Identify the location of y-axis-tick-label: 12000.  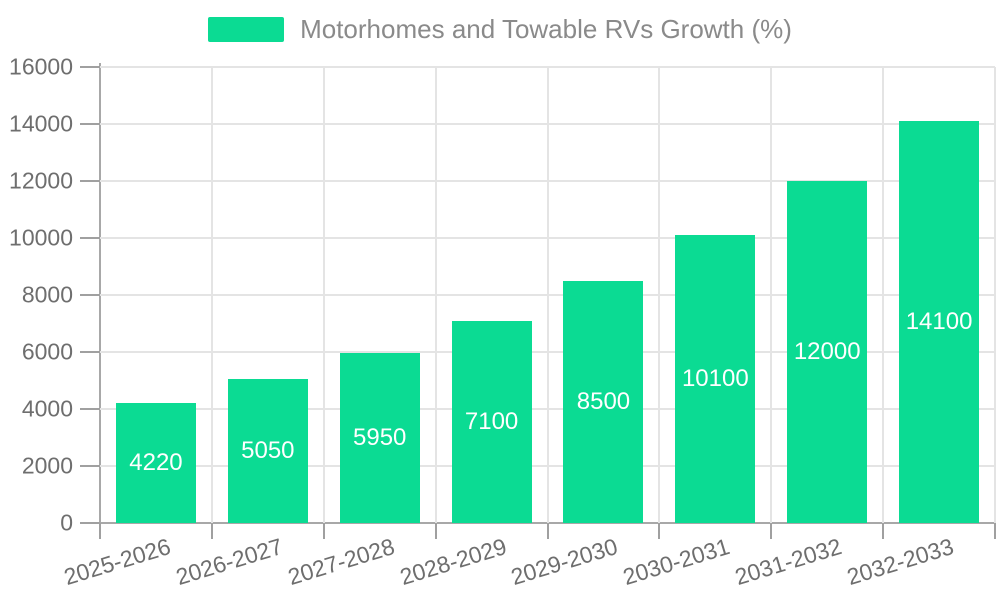
(41, 180).